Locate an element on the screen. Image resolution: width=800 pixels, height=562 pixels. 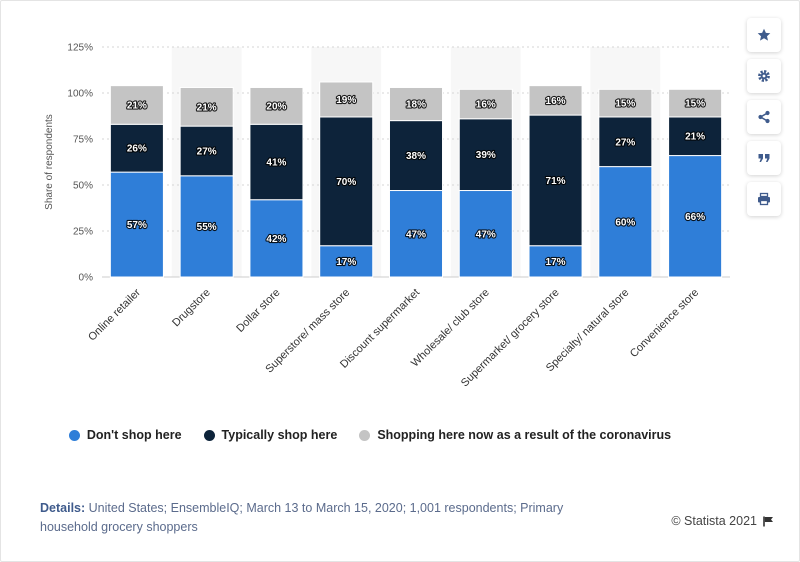
legend-marker-dont-shop is located at coordinates (74, 435).